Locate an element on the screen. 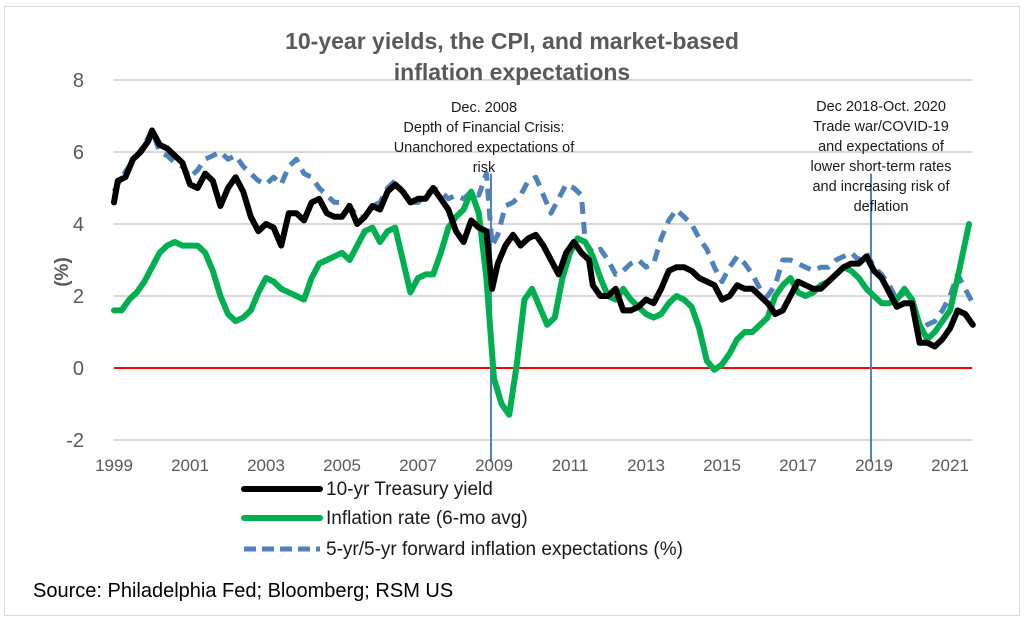 Image resolution: width=1024 pixels, height=622 pixels. legend-item-10yr-treasury-yield: 10-yr Treasury yield is located at coordinates (367, 489).